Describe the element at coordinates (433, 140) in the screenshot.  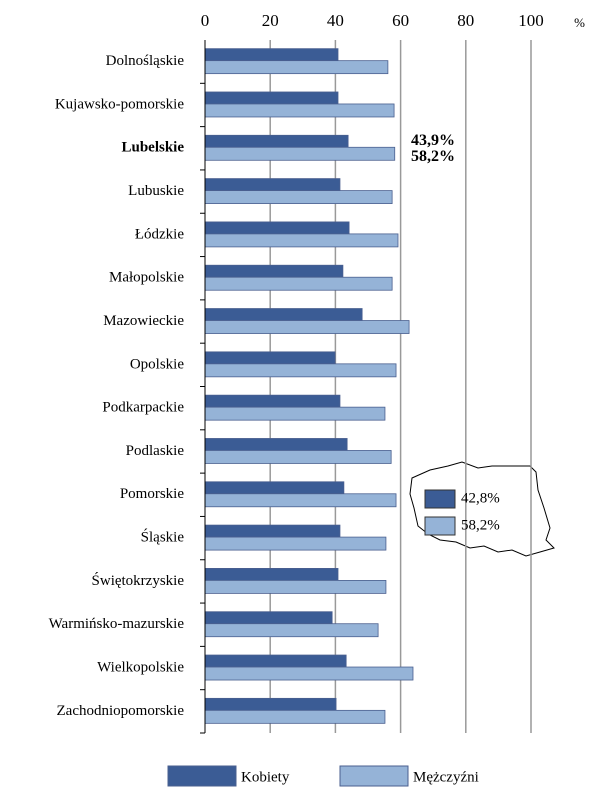
I see `annotation: 43,9%` at that location.